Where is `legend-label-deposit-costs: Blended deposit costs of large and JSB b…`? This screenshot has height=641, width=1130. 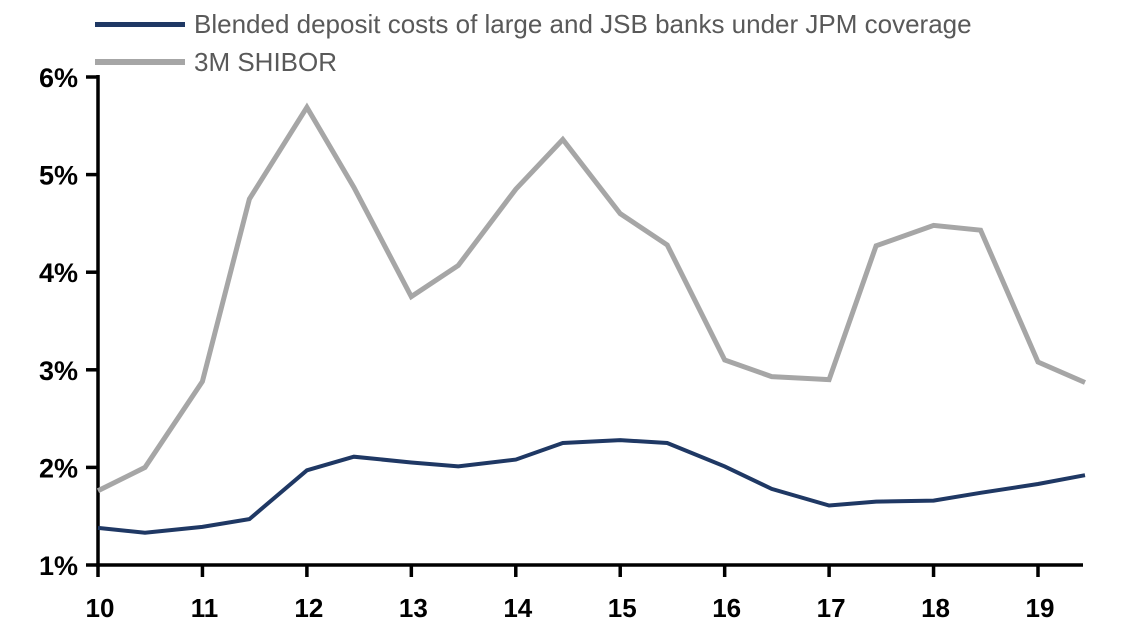
legend-label-deposit-costs: Blended deposit costs of large and JSB b… is located at coordinates (583, 24).